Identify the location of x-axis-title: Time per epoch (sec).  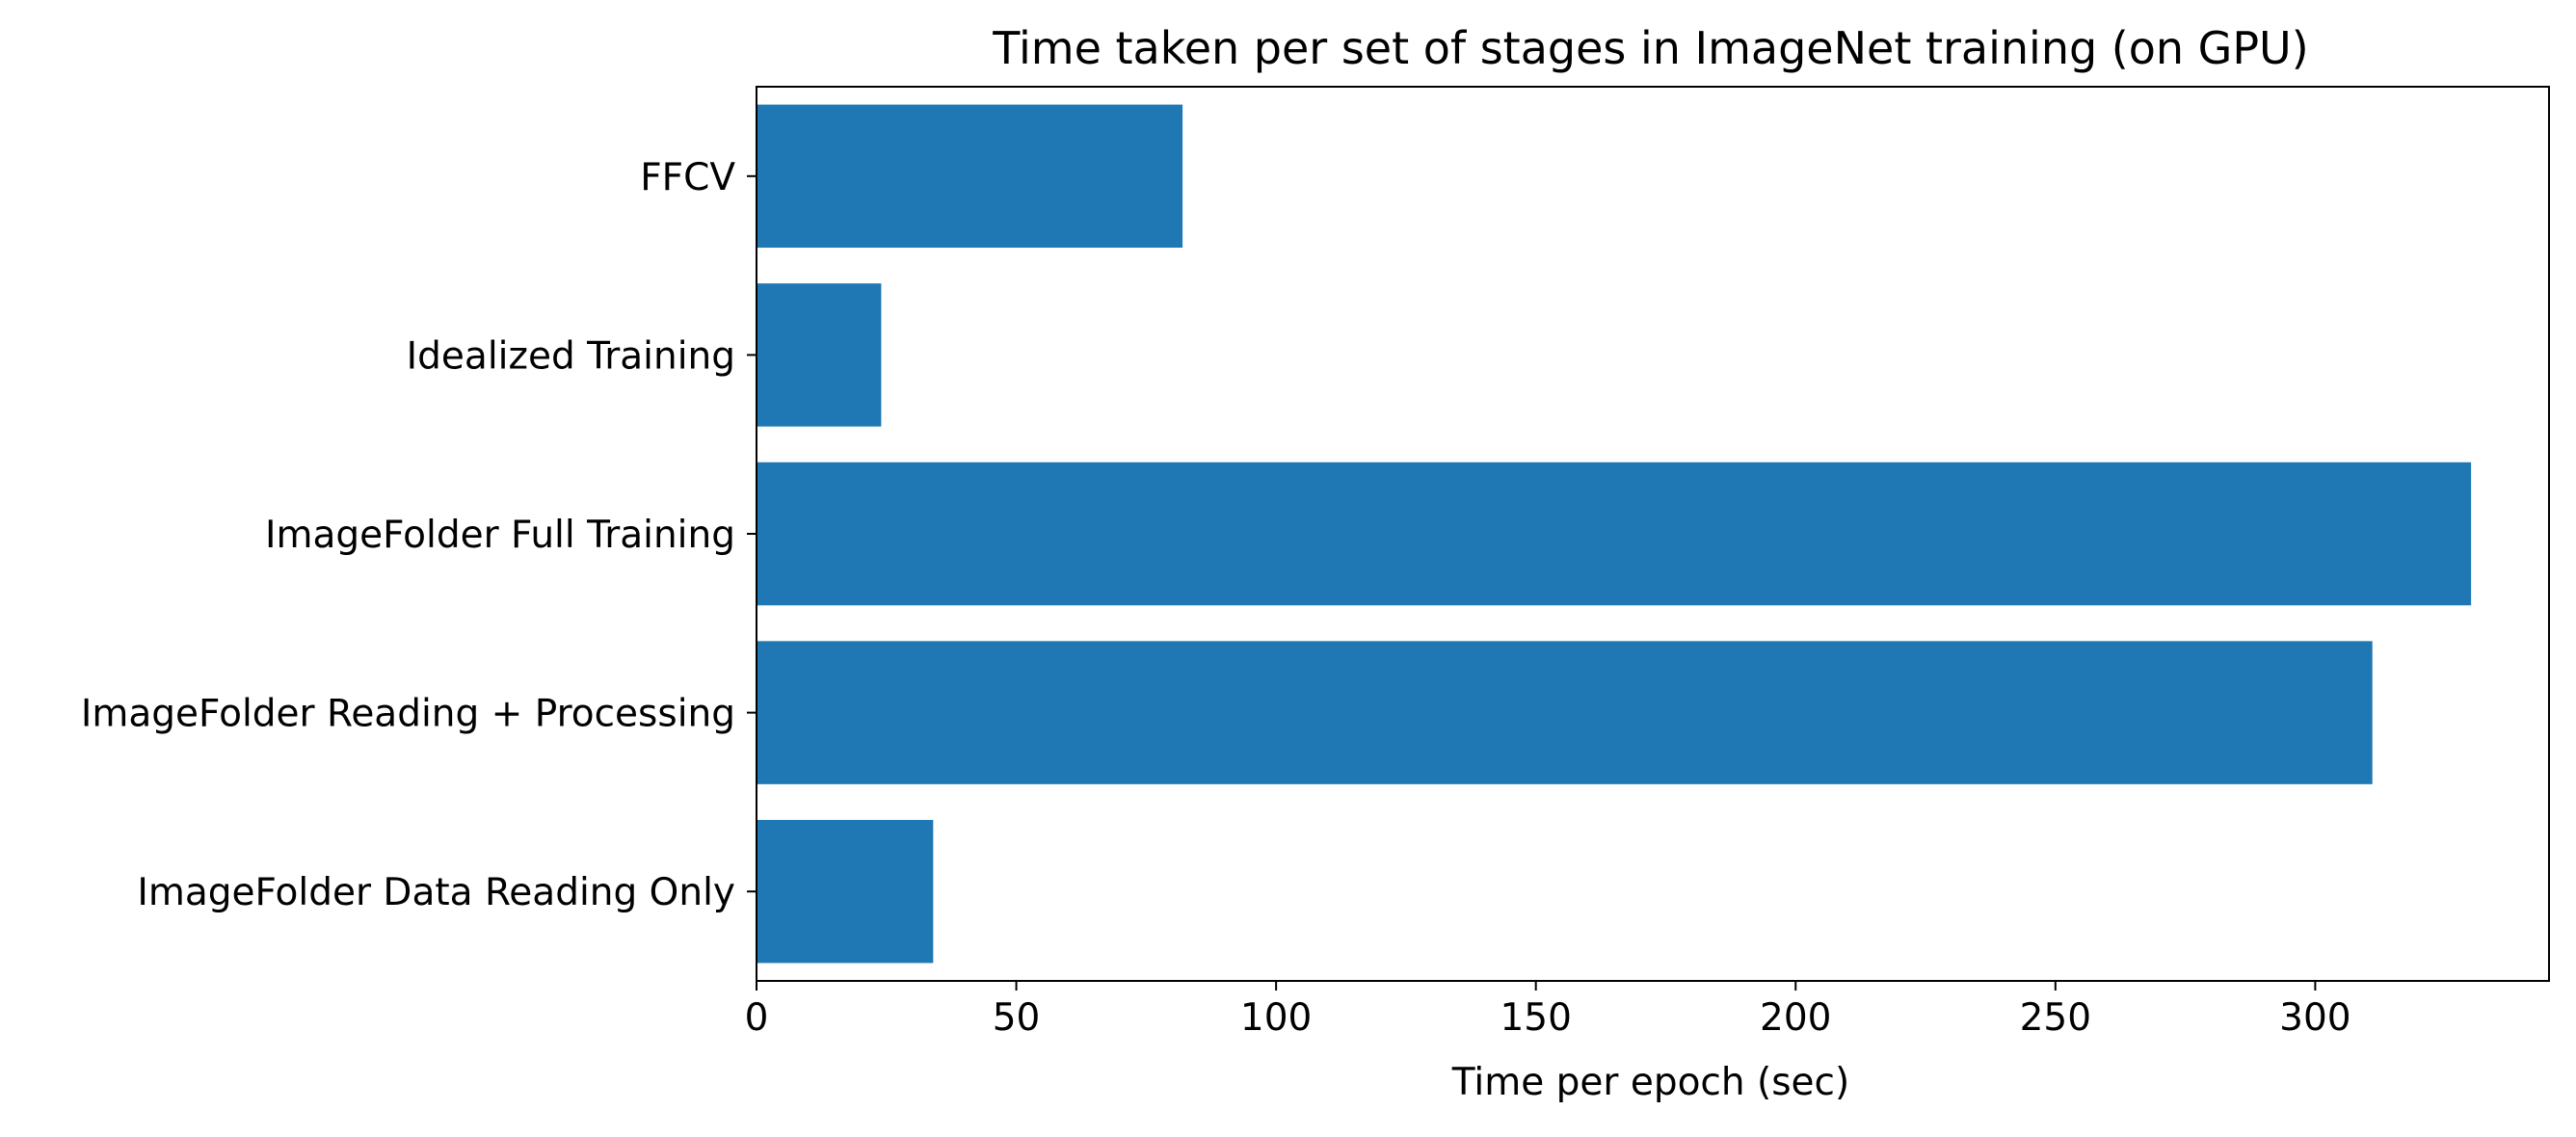
(1650, 1082).